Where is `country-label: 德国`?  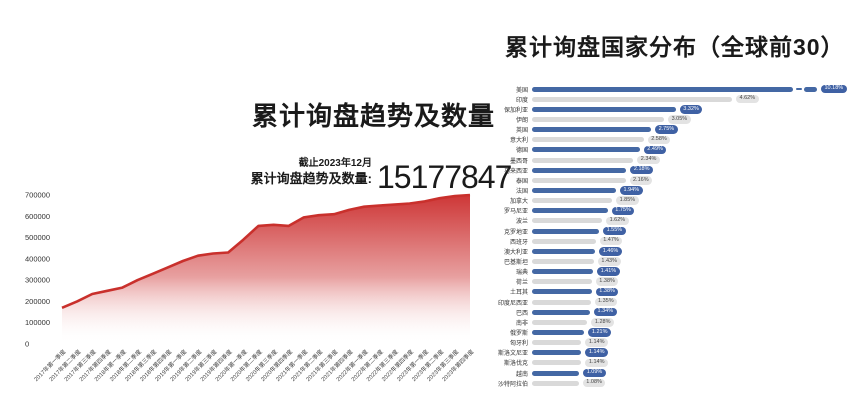 country-label: 德国 is located at coordinates (521, 151).